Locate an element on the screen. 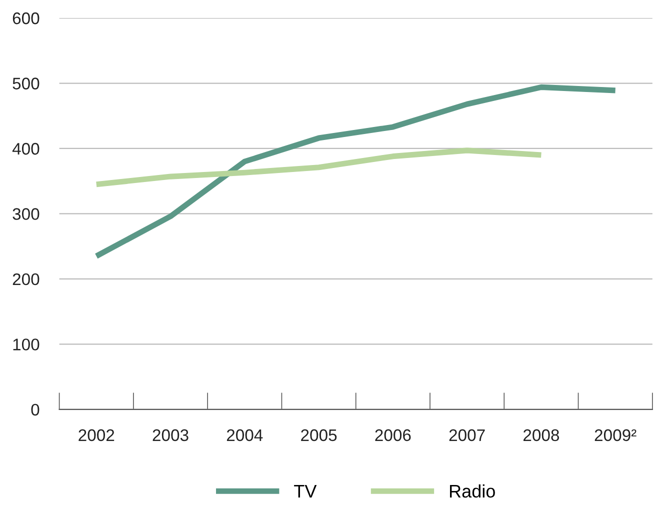 The height and width of the screenshot is (515, 659). y-tick-label: 600 is located at coordinates (26, 18).